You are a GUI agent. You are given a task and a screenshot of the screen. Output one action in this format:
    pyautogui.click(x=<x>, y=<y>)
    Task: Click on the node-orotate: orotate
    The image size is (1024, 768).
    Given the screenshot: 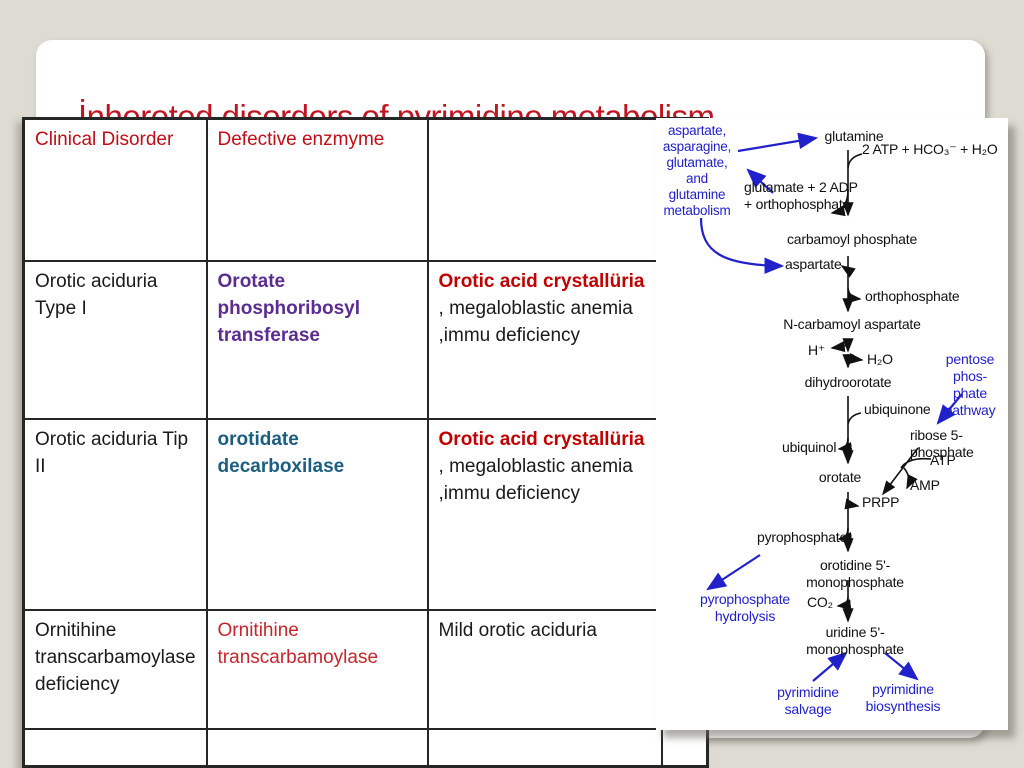 What is the action you would take?
    pyautogui.click(x=840, y=477)
    